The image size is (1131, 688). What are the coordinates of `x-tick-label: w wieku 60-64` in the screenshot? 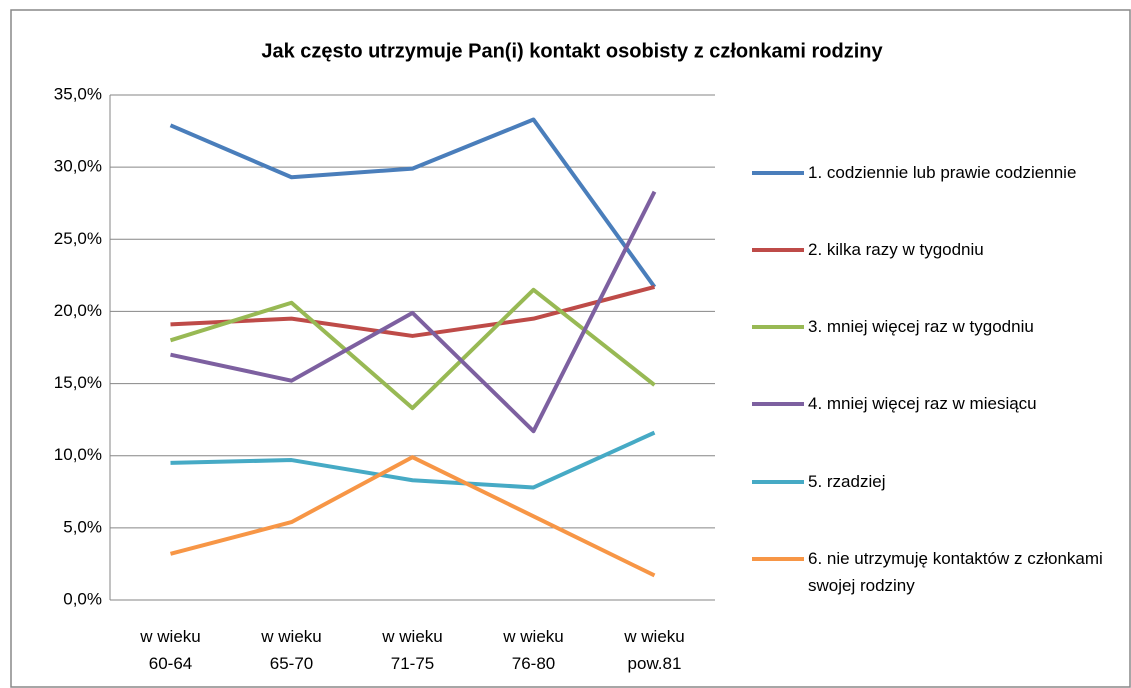 It's located at (169, 650).